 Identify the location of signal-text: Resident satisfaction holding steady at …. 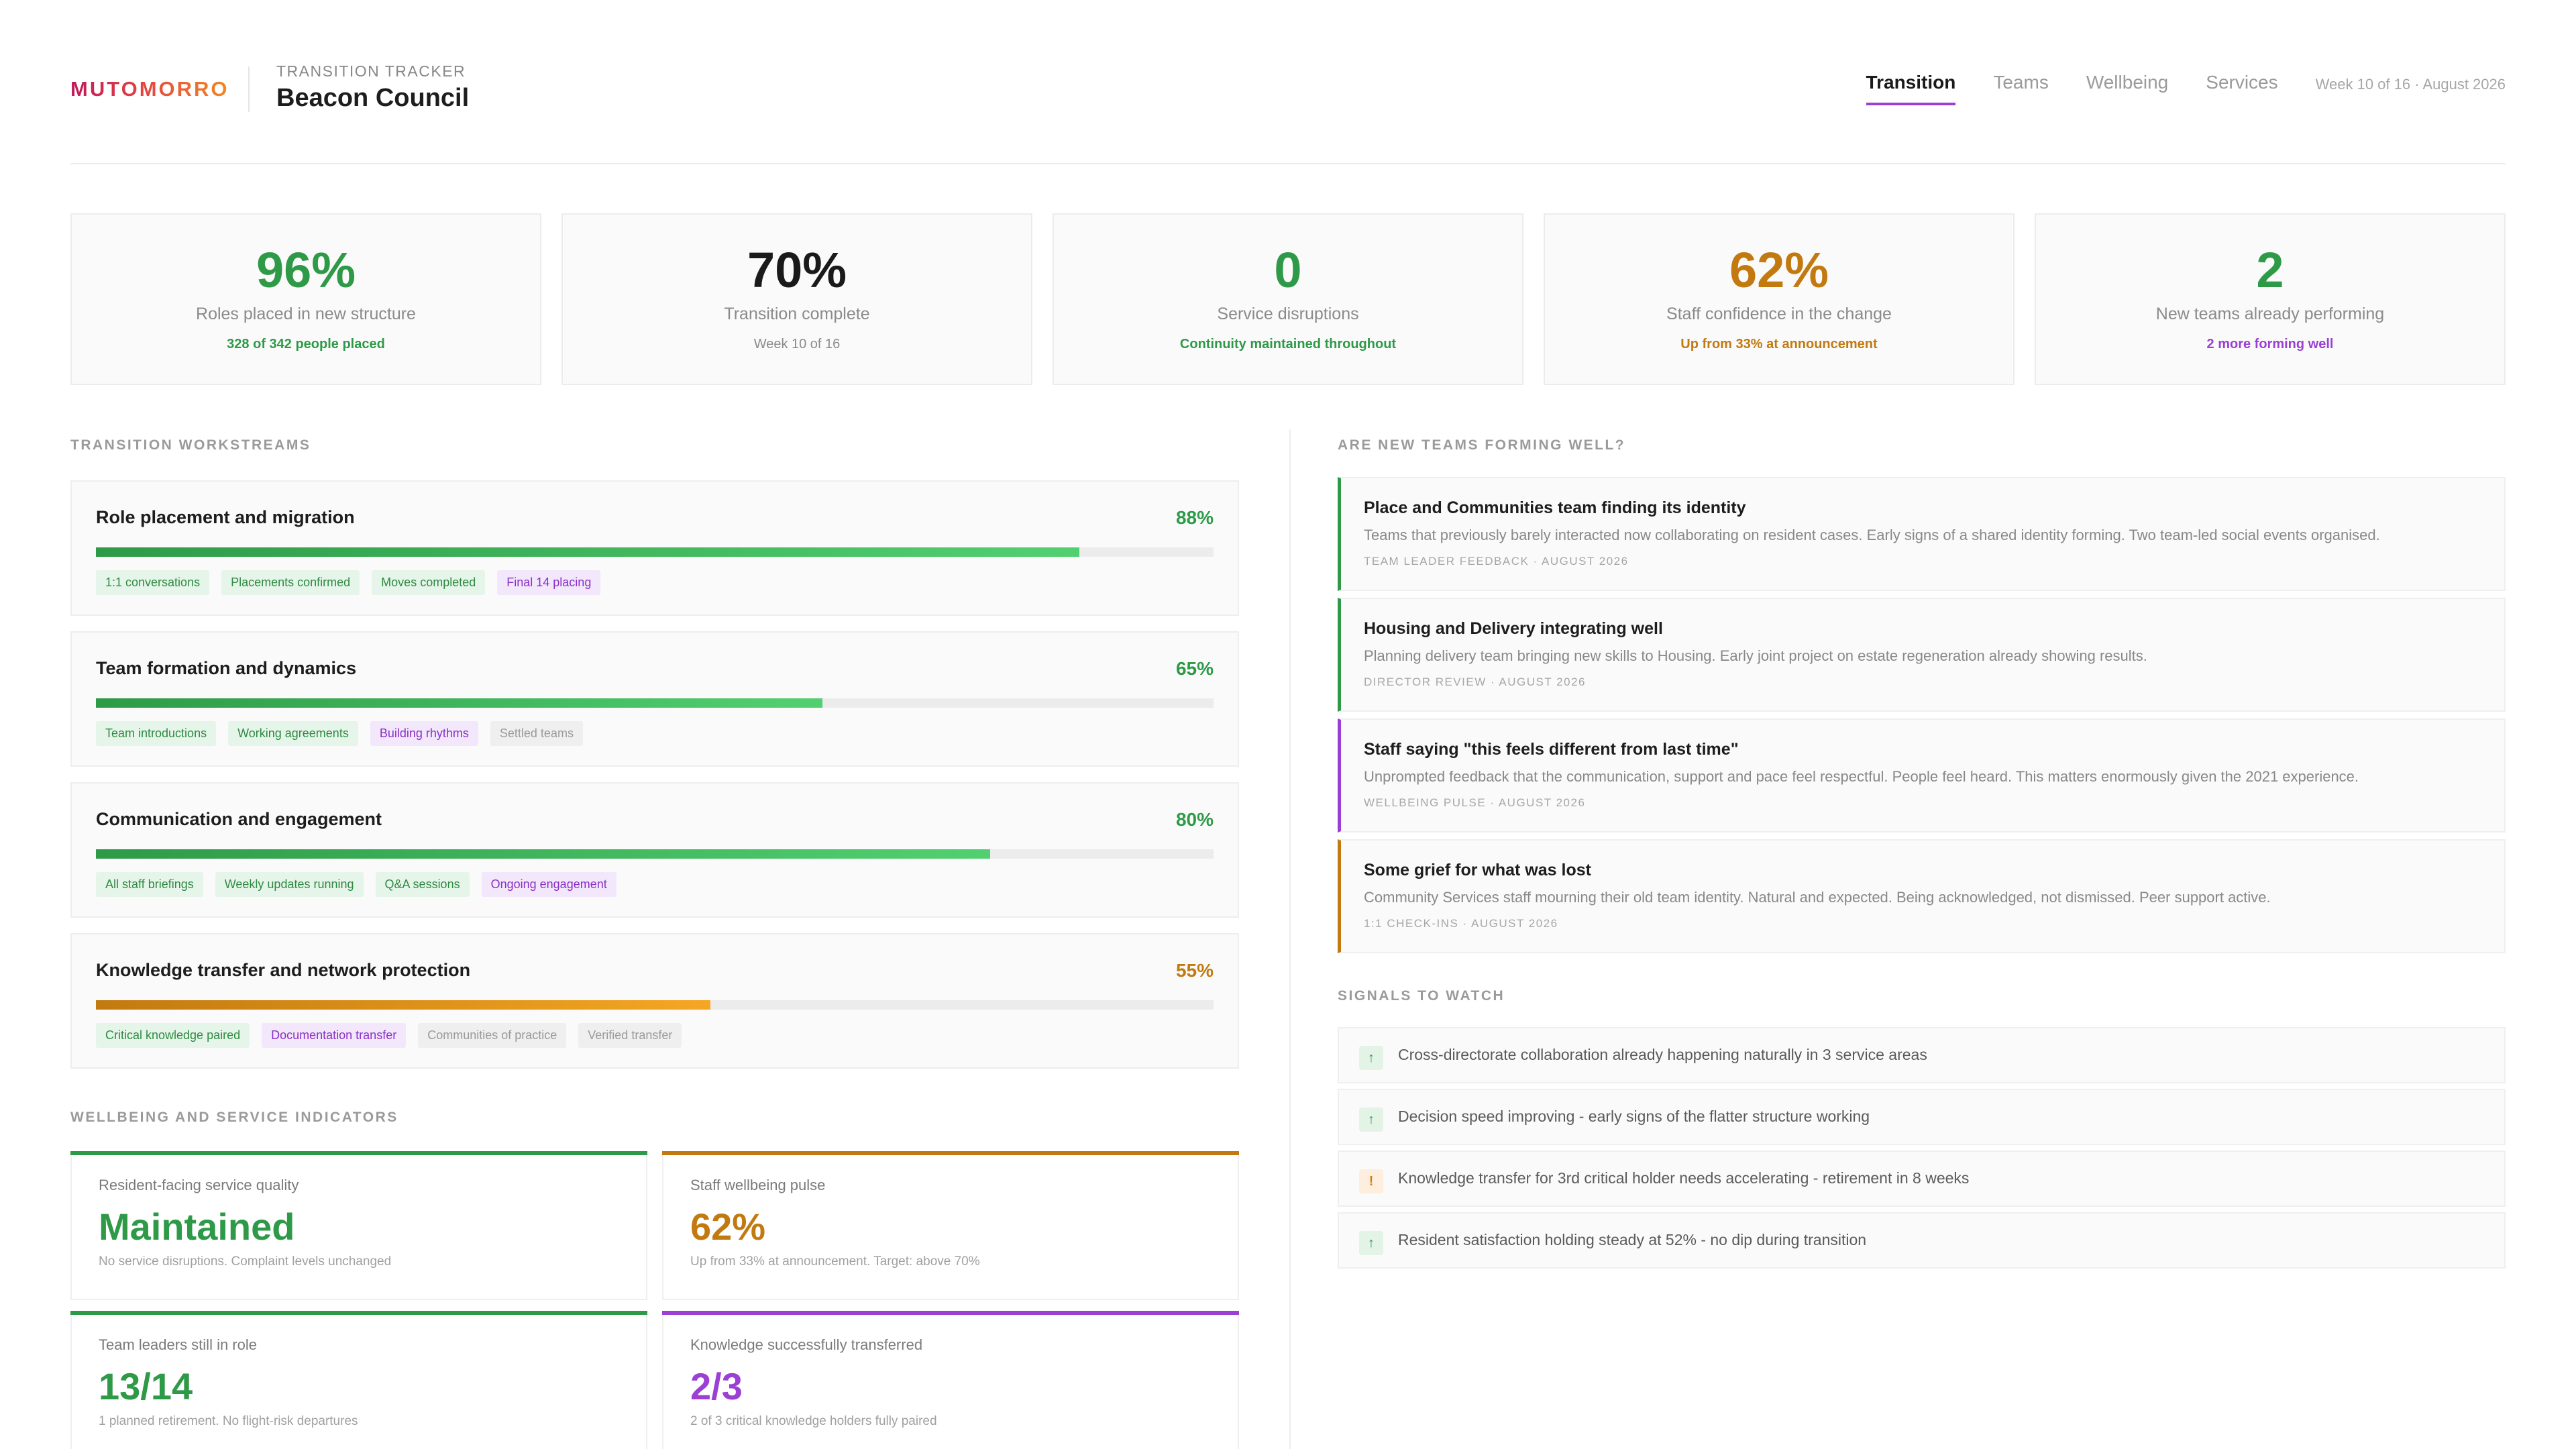
(1632, 1239).